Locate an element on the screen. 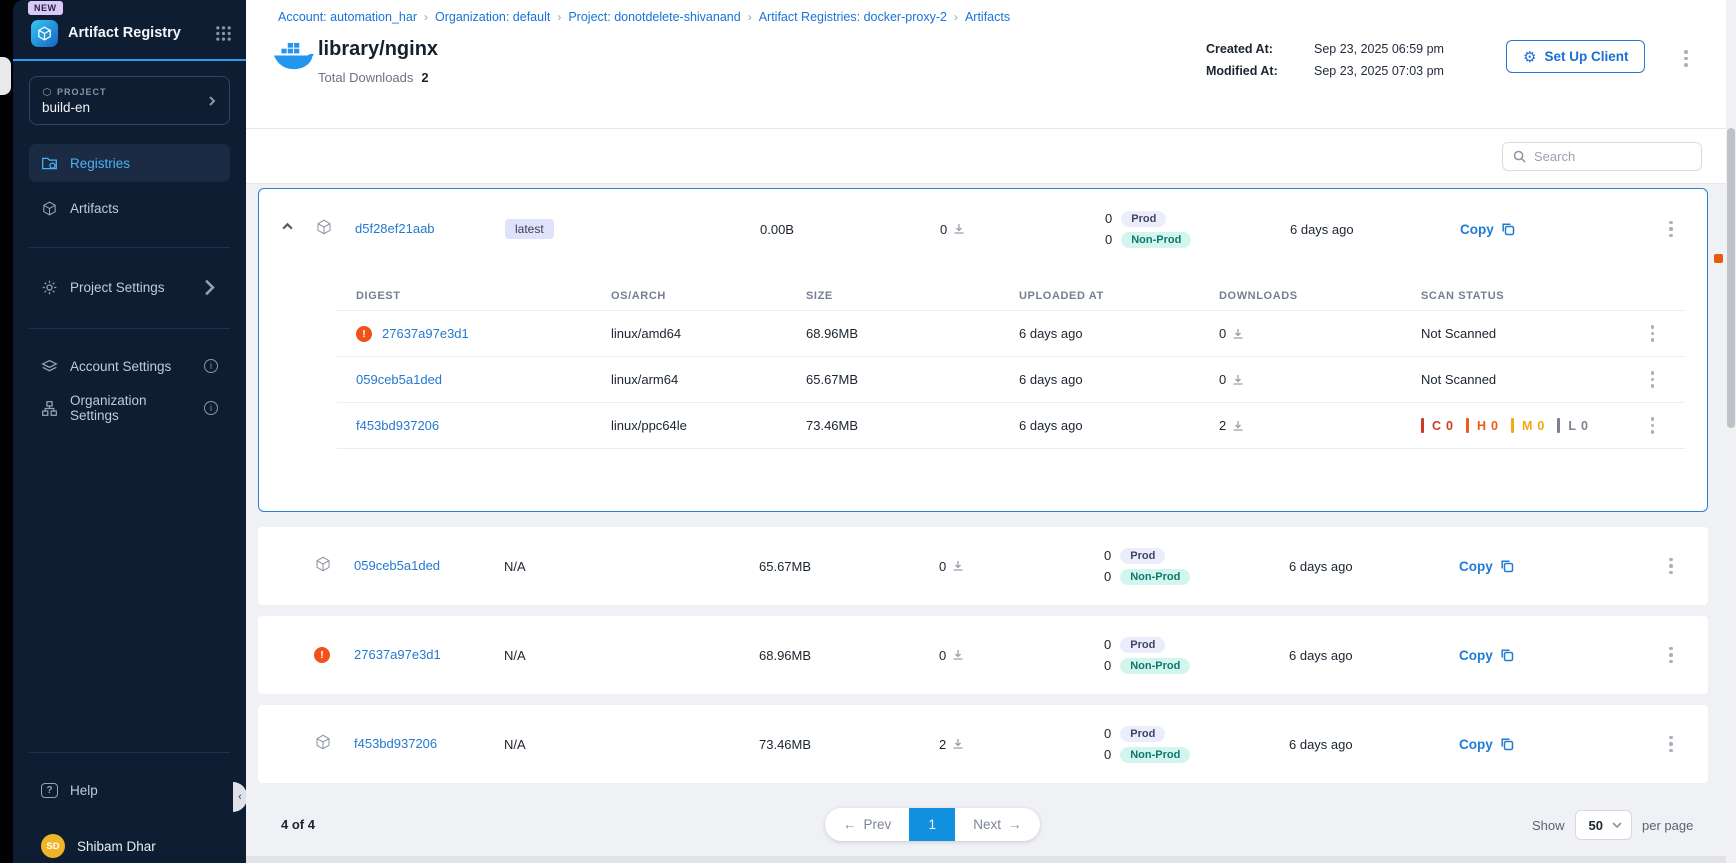 This screenshot has width=1736, height=863. created-at-value: Sep 23, 2025 06:59 pm is located at coordinates (1379, 49).